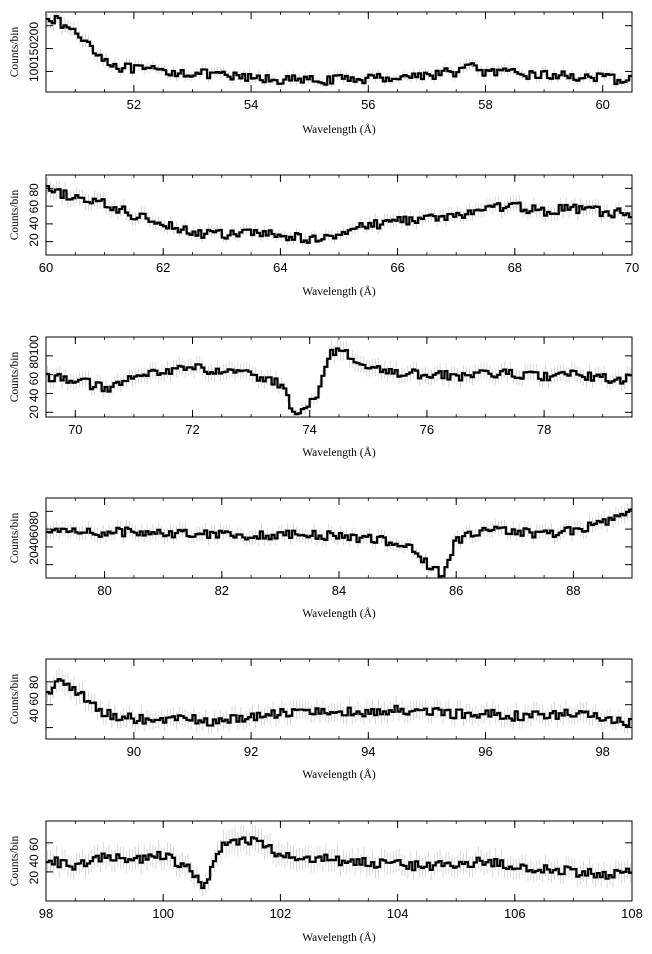 This screenshot has height=954, width=652. I want to click on panel-2-spectrum-line, so click(339, 214).